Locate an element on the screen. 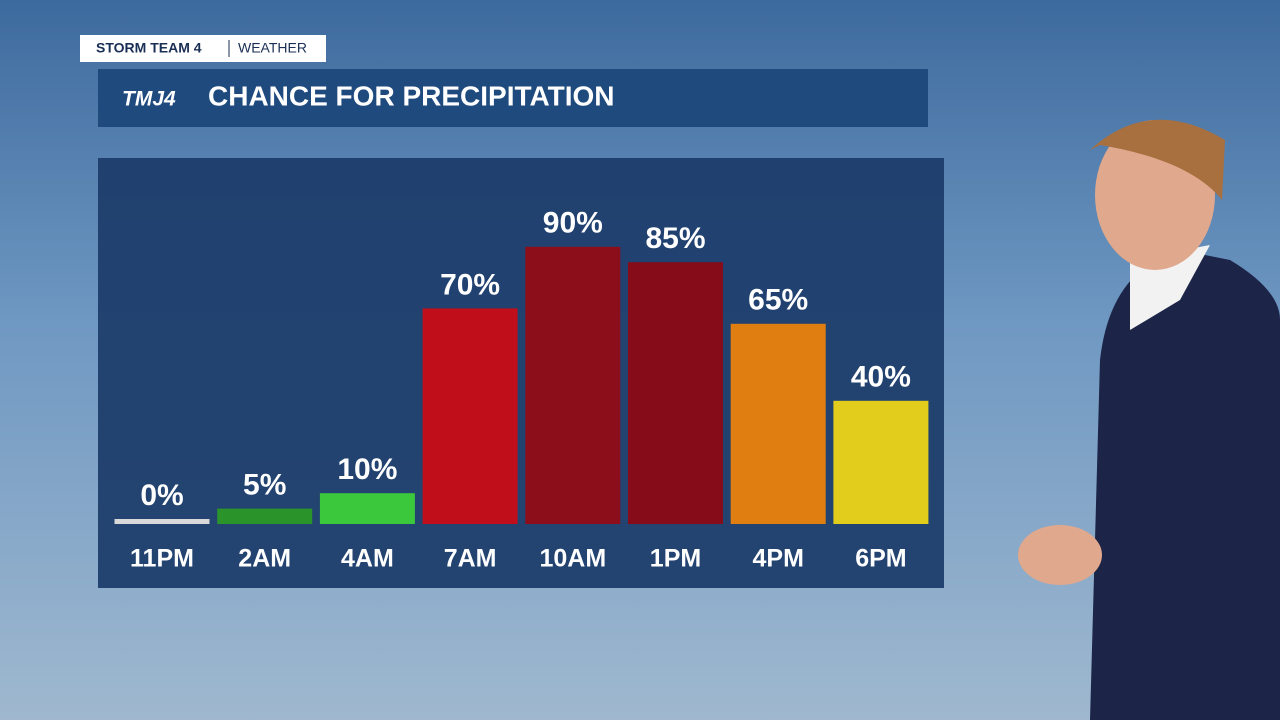 This screenshot has width=1280, height=720. x-tick-label: 4PM is located at coordinates (777, 559).